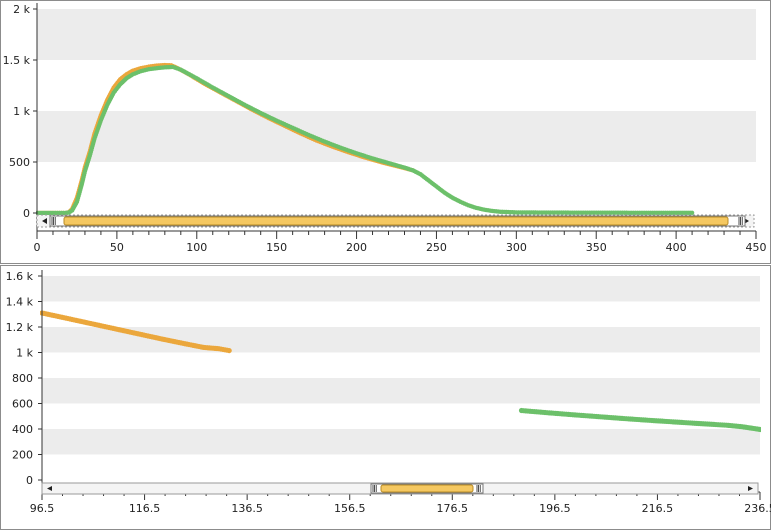 The image size is (771, 530). What do you see at coordinates (26, 213) in the screenshot?
I see `top-y-tick-label: 0` at bounding box center [26, 213].